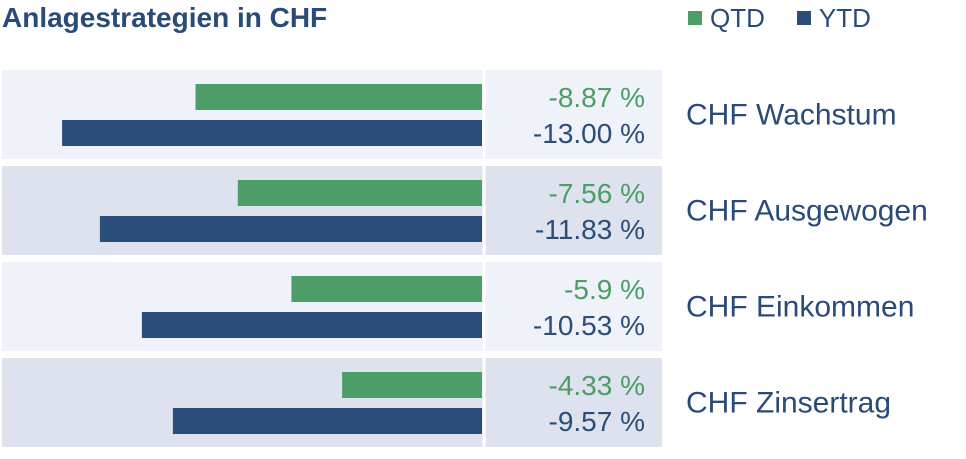 This screenshot has width=966, height=459. I want to click on value-label-qtd-chf-einkommen: -5.9 %, so click(604, 289).